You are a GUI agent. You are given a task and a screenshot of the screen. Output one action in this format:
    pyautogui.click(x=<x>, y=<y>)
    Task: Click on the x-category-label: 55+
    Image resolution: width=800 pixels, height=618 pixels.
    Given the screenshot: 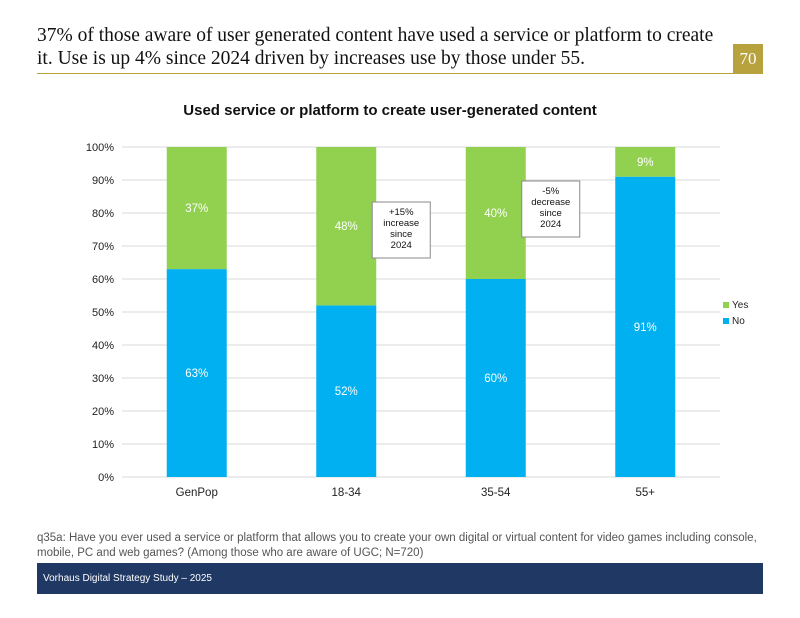 What is the action you would take?
    pyautogui.click(x=645, y=493)
    